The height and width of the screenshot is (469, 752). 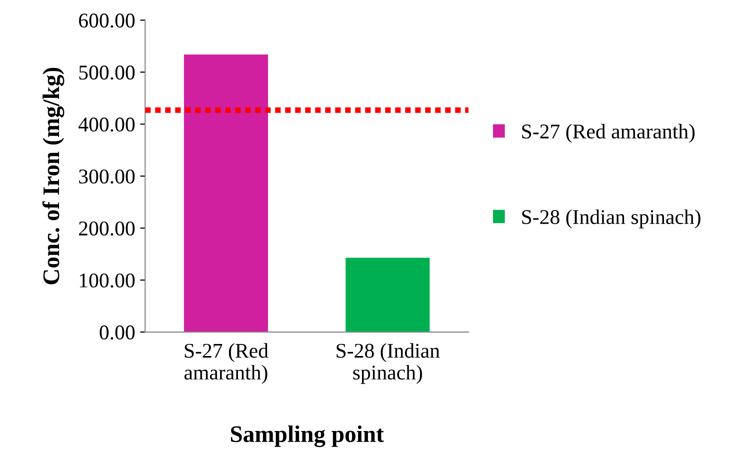 I want to click on x-axis-title: Sampling point, so click(x=307, y=437).